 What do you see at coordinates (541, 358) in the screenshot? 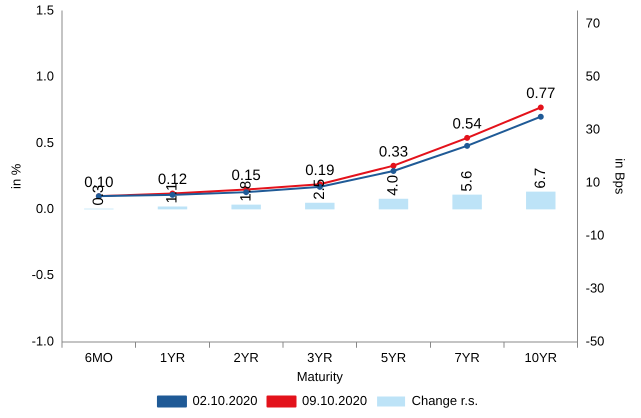
I see `x-tick-label: 10YR` at bounding box center [541, 358].